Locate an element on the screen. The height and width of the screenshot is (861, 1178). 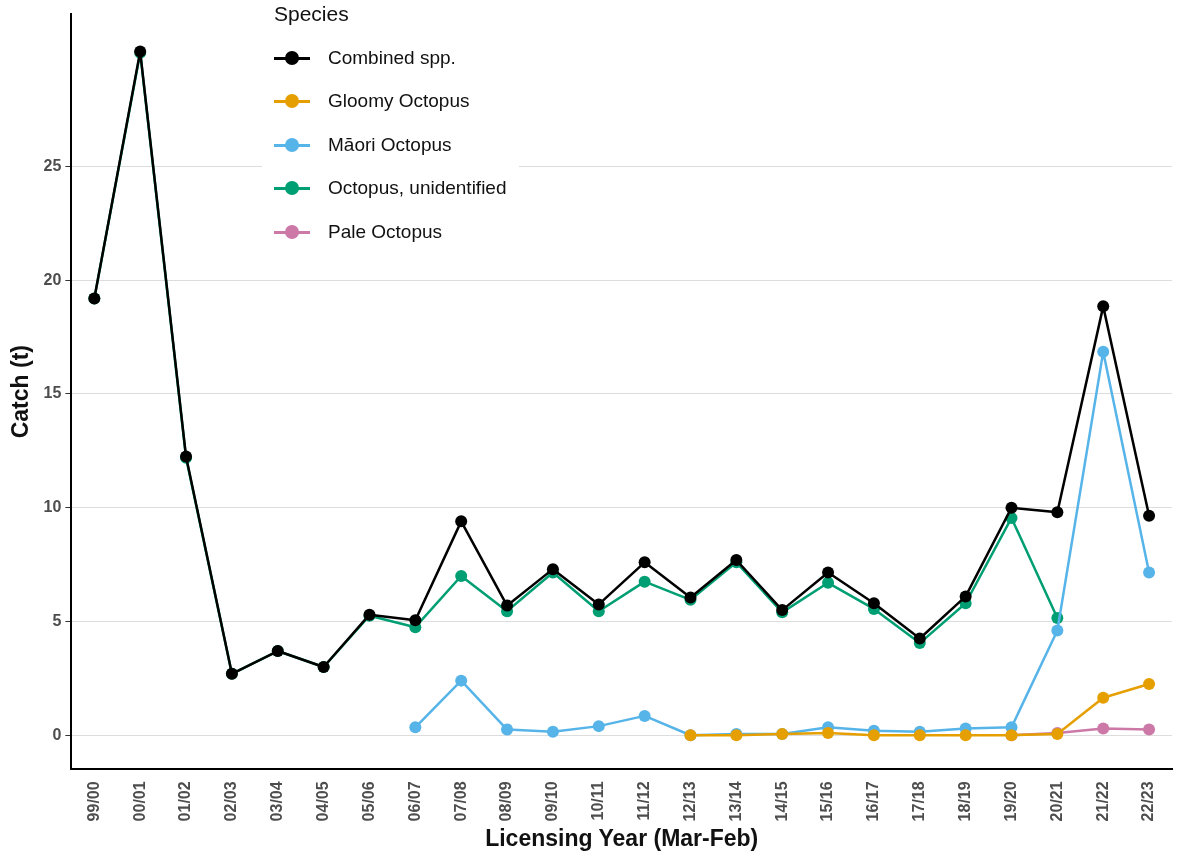
x-tick-label: 09/10 is located at coordinates (552, 801).